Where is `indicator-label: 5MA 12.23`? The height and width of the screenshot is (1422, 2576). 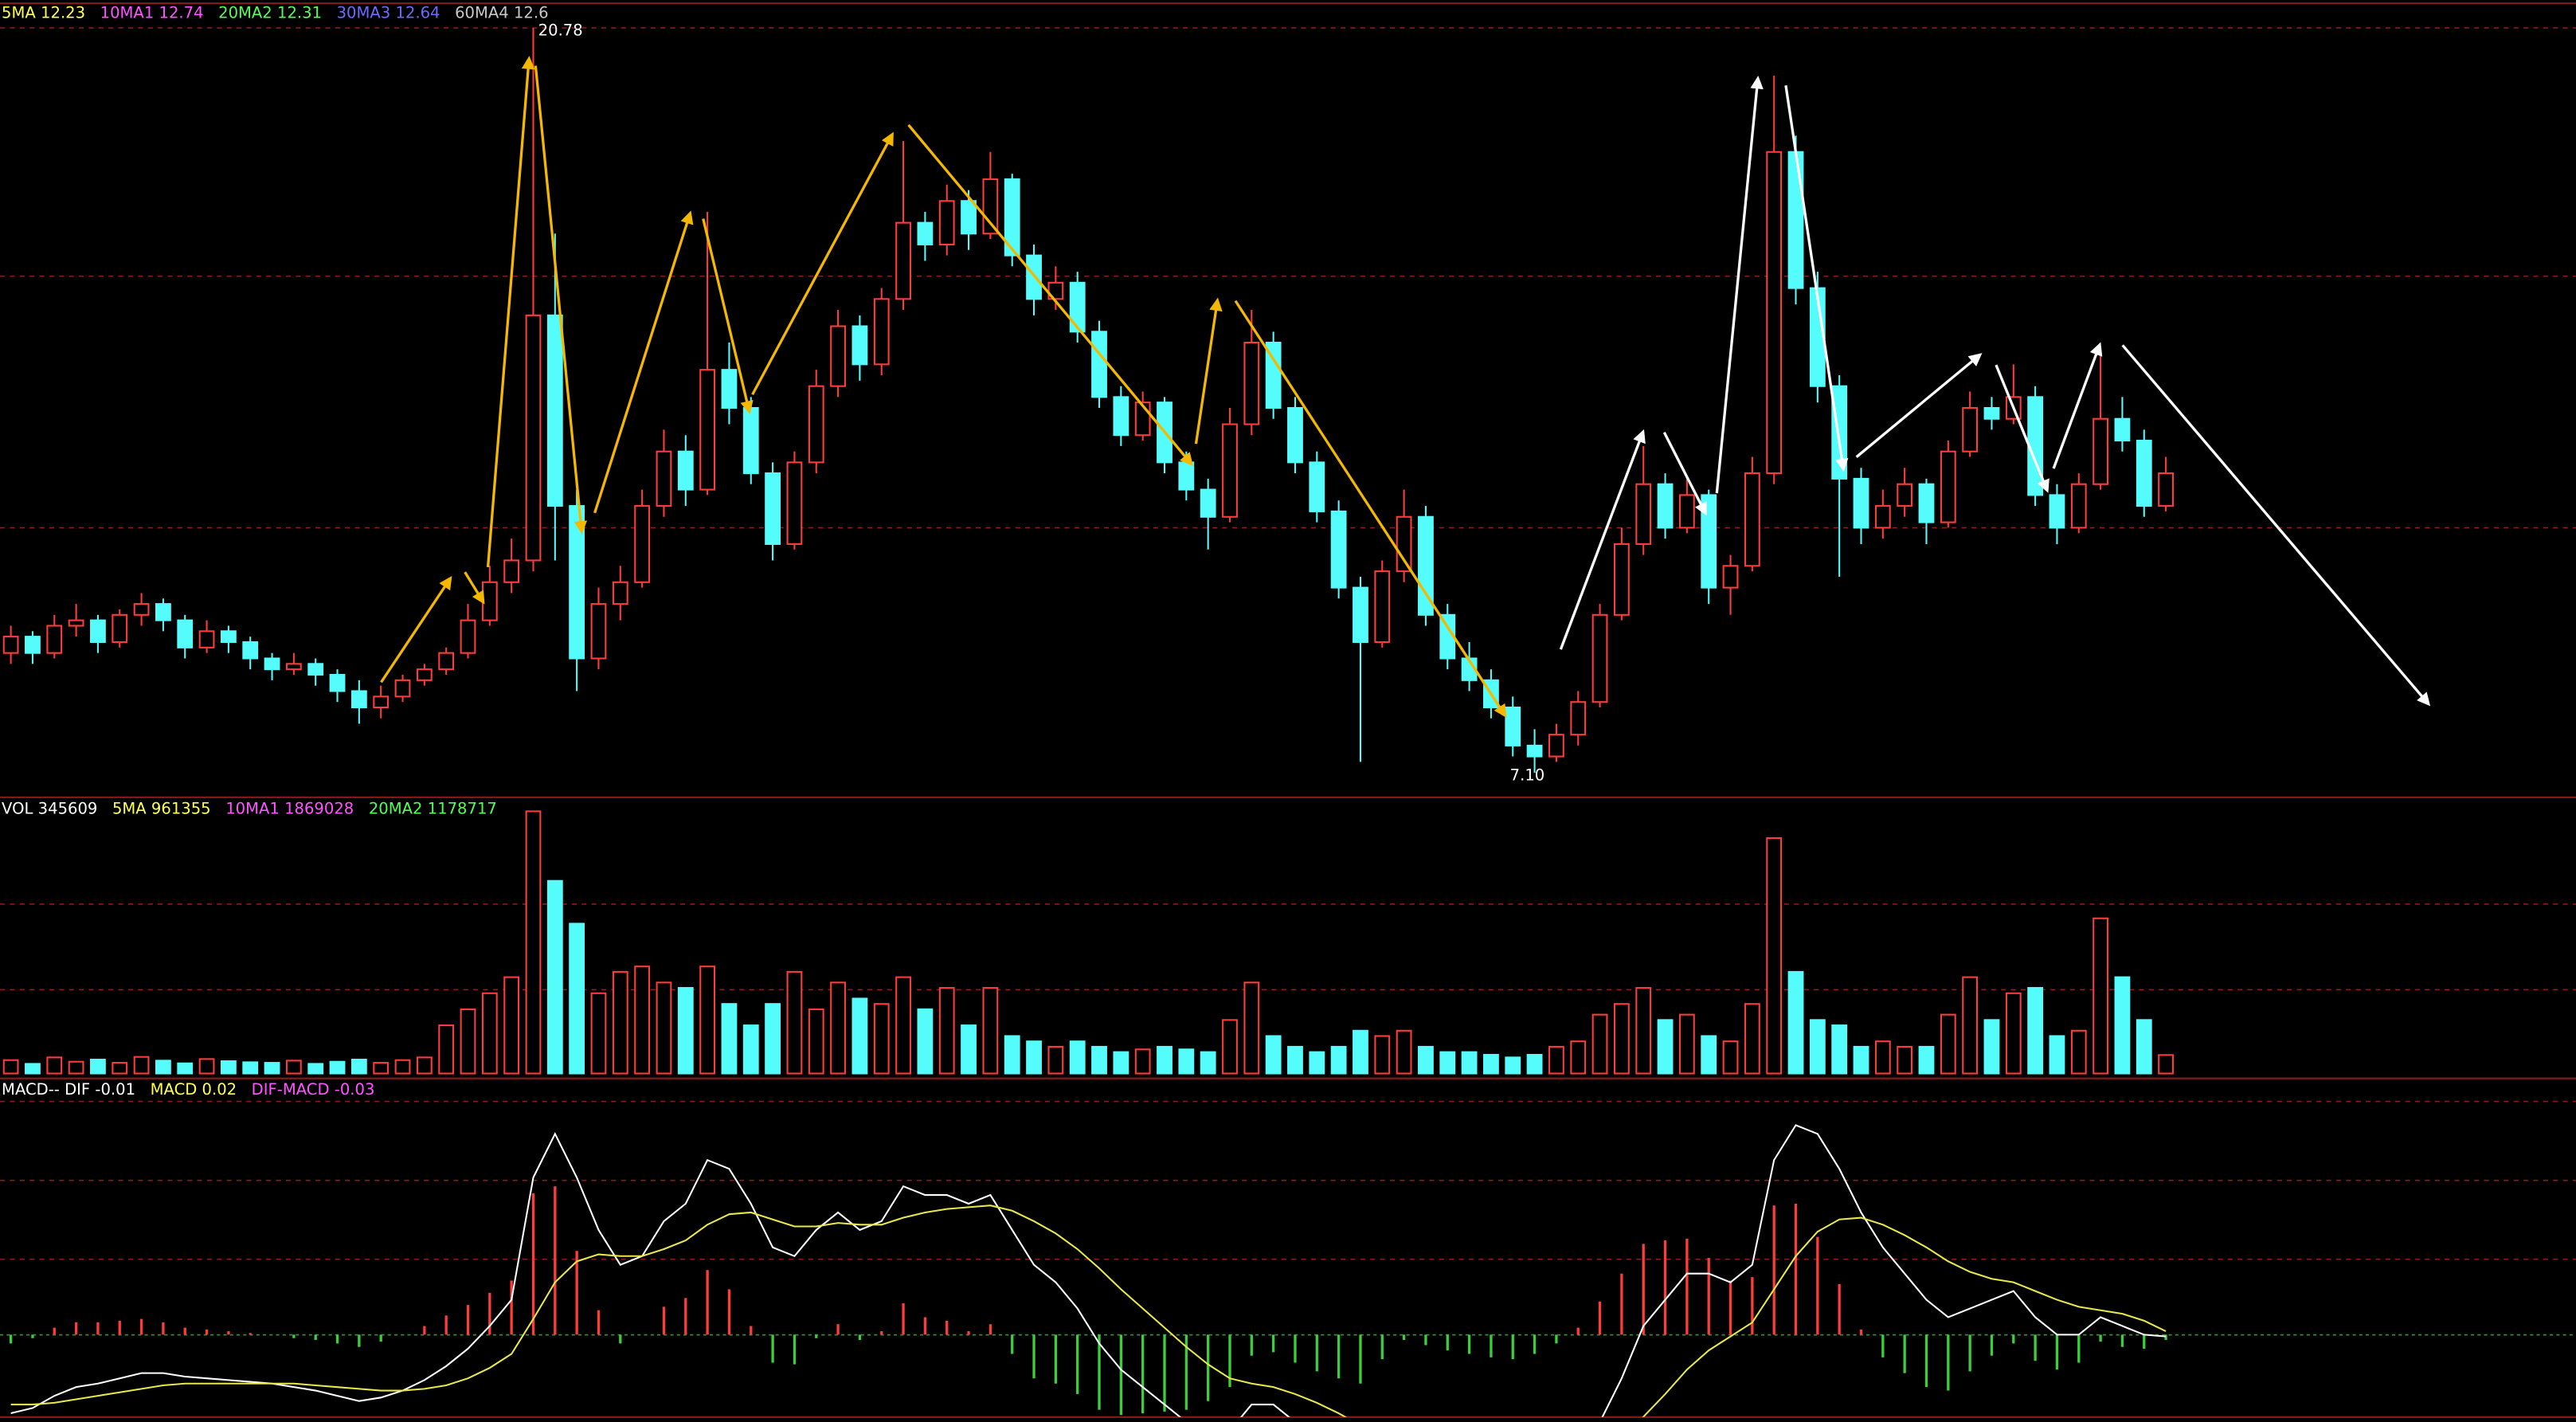
indicator-label: 5MA 12.23 is located at coordinates (43, 12).